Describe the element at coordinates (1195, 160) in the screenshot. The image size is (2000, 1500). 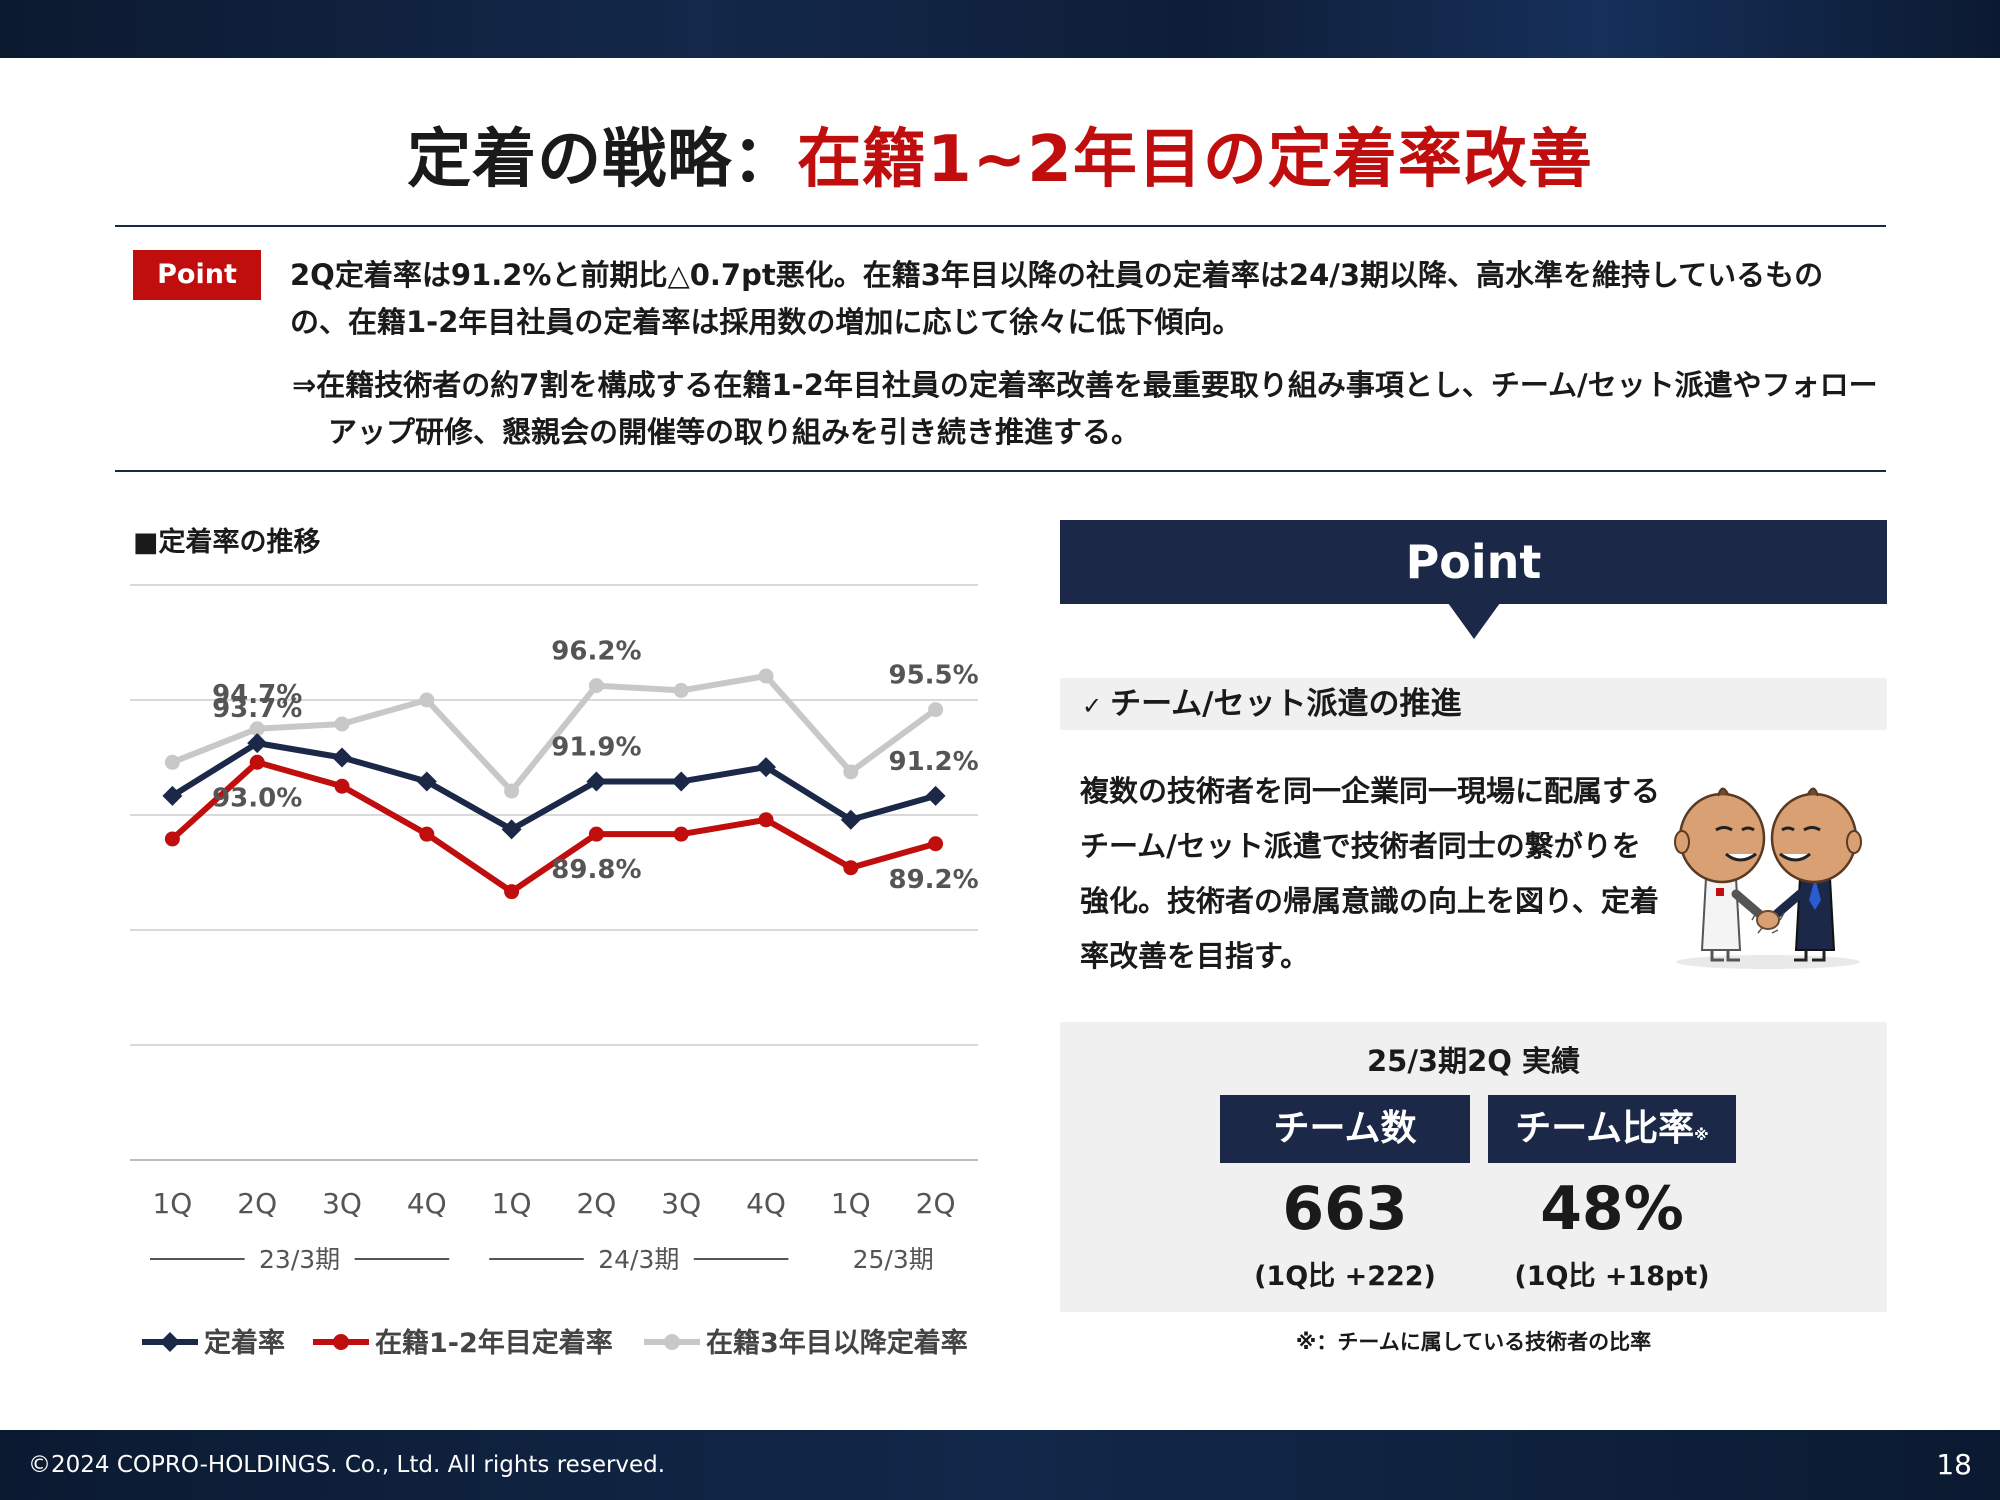
I see `title-red: 在籍1~2年目の定着率改善` at that location.